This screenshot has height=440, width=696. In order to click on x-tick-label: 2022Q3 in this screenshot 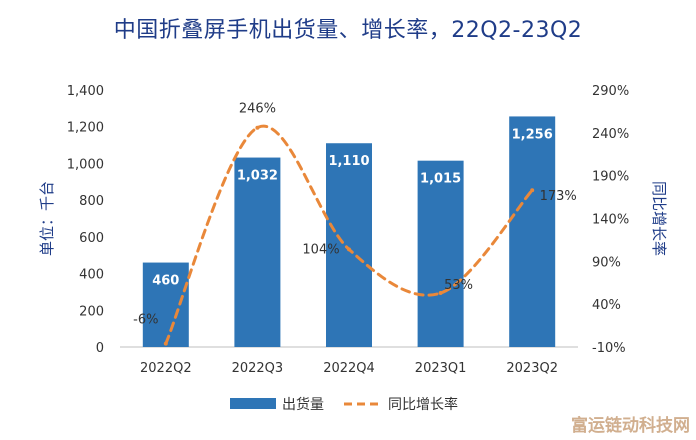, I will do `click(258, 368)`.